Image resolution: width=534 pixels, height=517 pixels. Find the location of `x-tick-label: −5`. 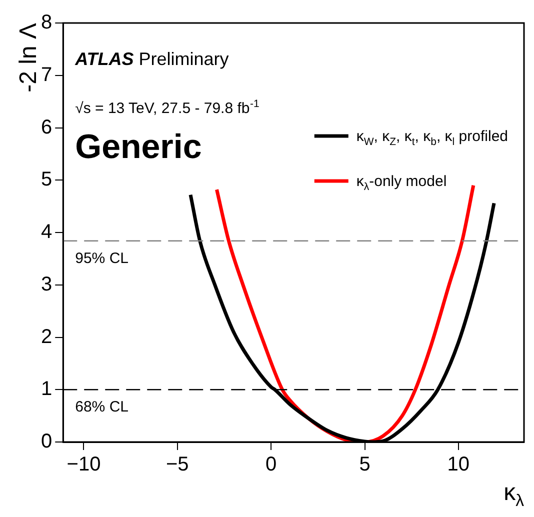

x-tick-label: −5 is located at coordinates (177, 465).